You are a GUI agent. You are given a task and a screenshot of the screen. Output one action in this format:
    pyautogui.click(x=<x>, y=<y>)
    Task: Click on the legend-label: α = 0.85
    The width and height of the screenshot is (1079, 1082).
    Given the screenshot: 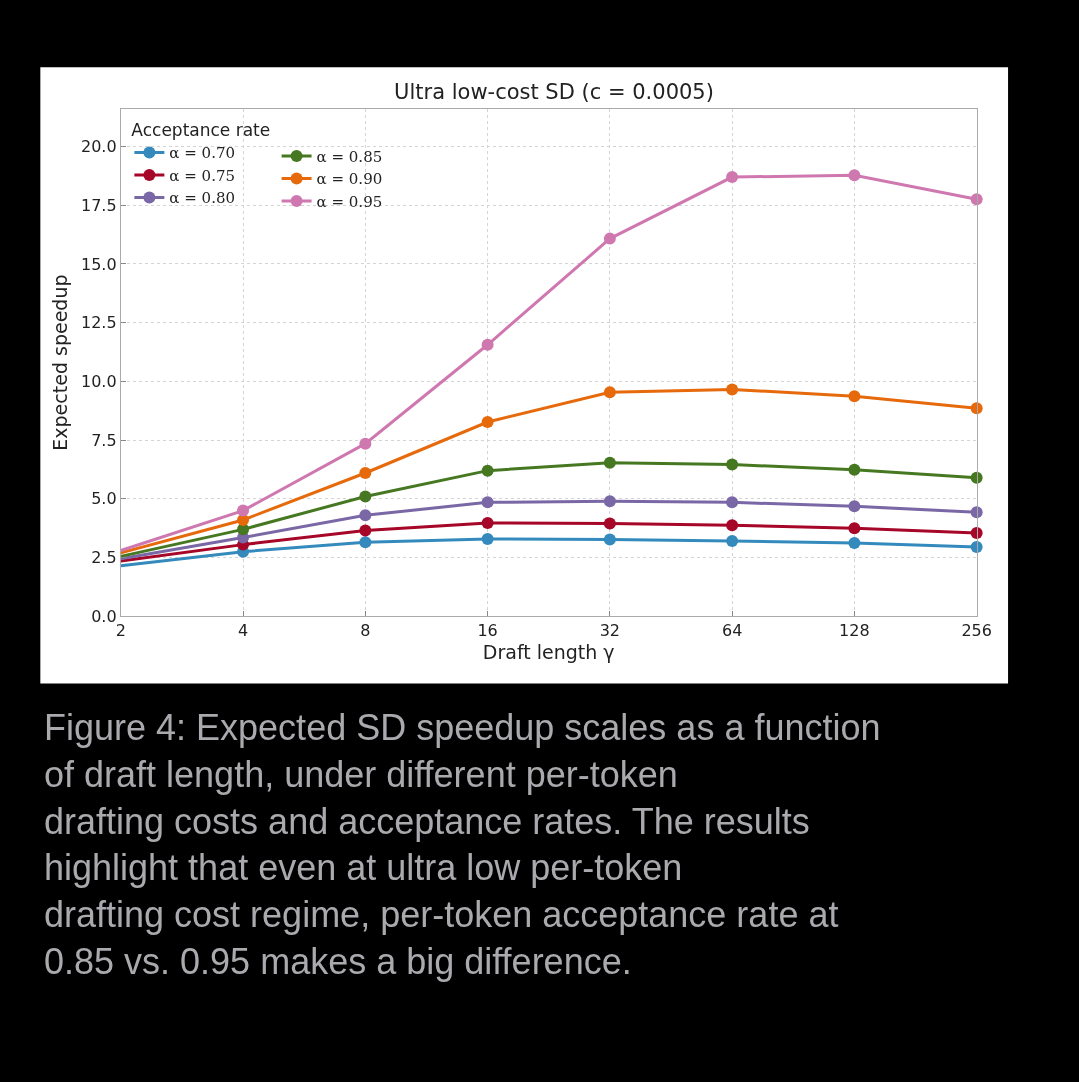 What is the action you would take?
    pyautogui.click(x=349, y=156)
    